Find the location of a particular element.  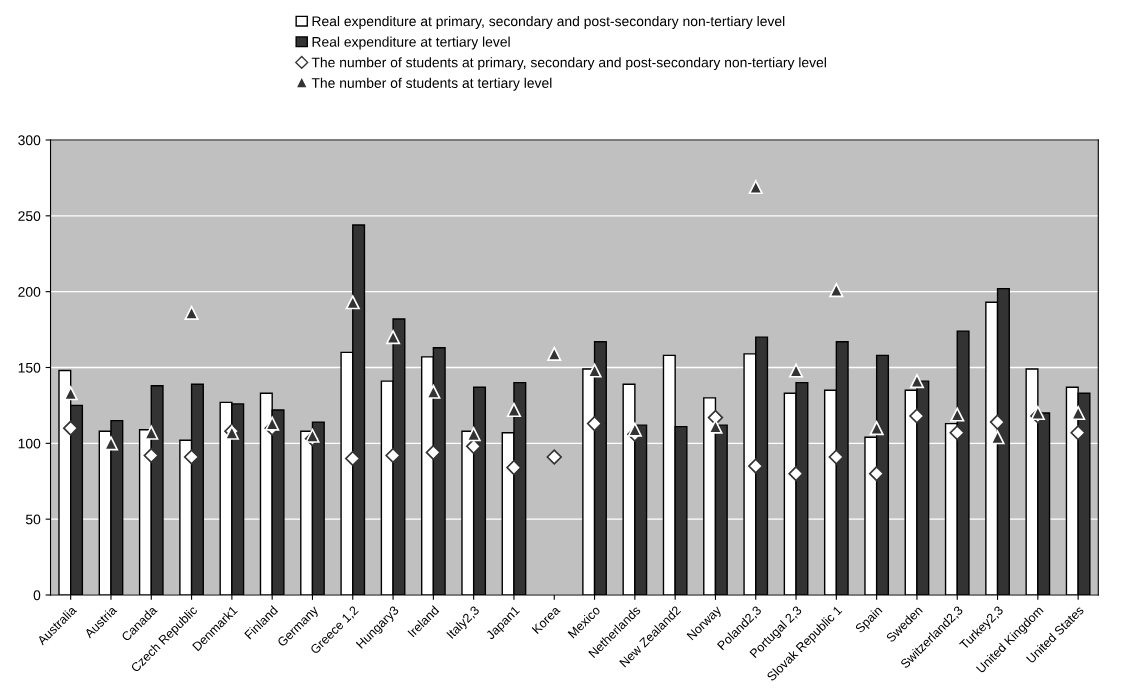

legend-label: The number of students at primary, secondary and post-secondary non-tertiary level is located at coordinates (568, 64).